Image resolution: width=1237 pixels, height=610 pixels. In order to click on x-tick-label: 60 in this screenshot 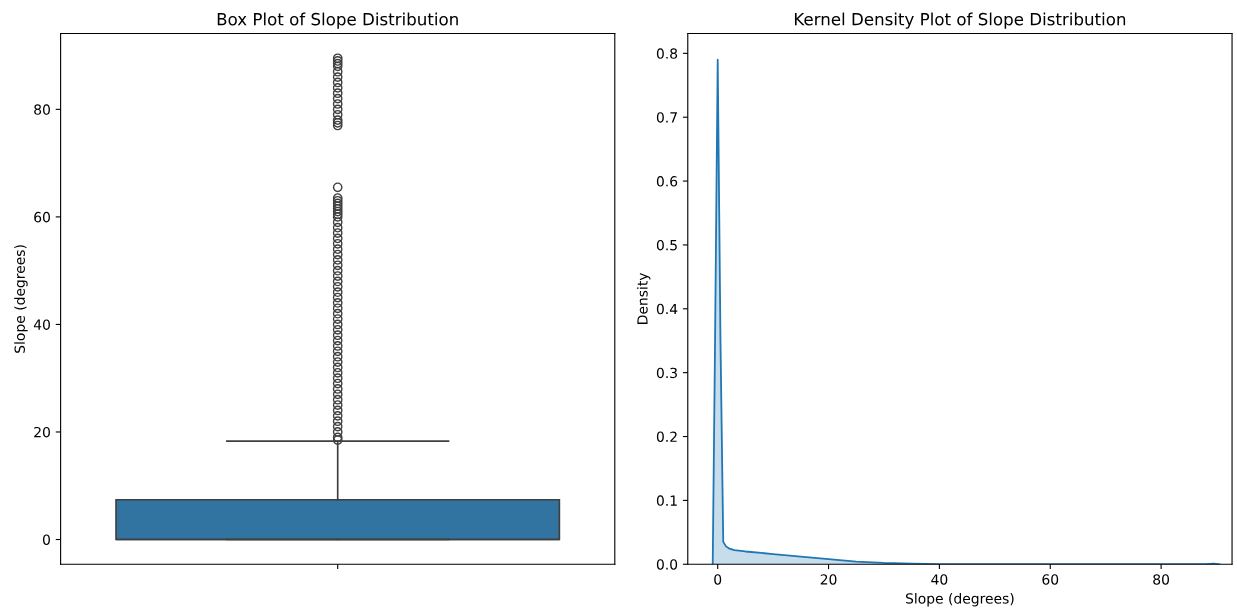, I will do `click(1050, 579)`.